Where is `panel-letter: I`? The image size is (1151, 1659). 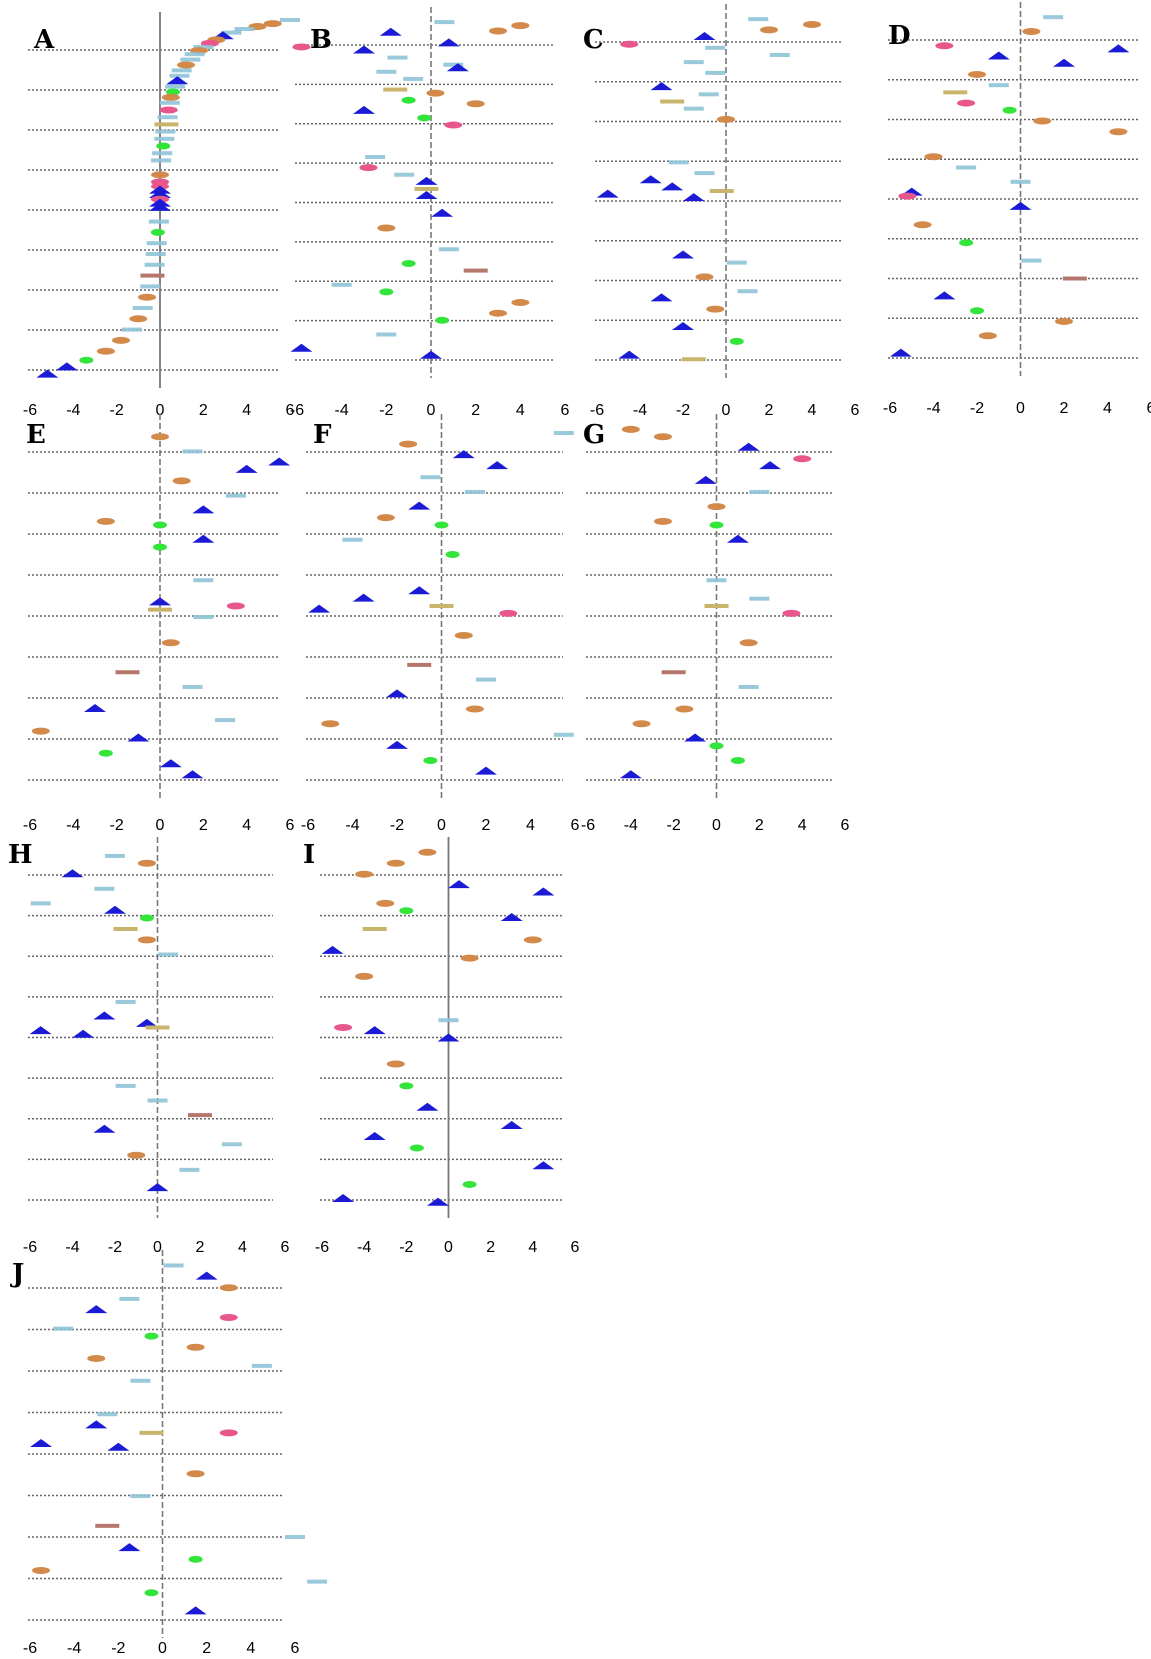 panel-letter: I is located at coordinates (309, 855).